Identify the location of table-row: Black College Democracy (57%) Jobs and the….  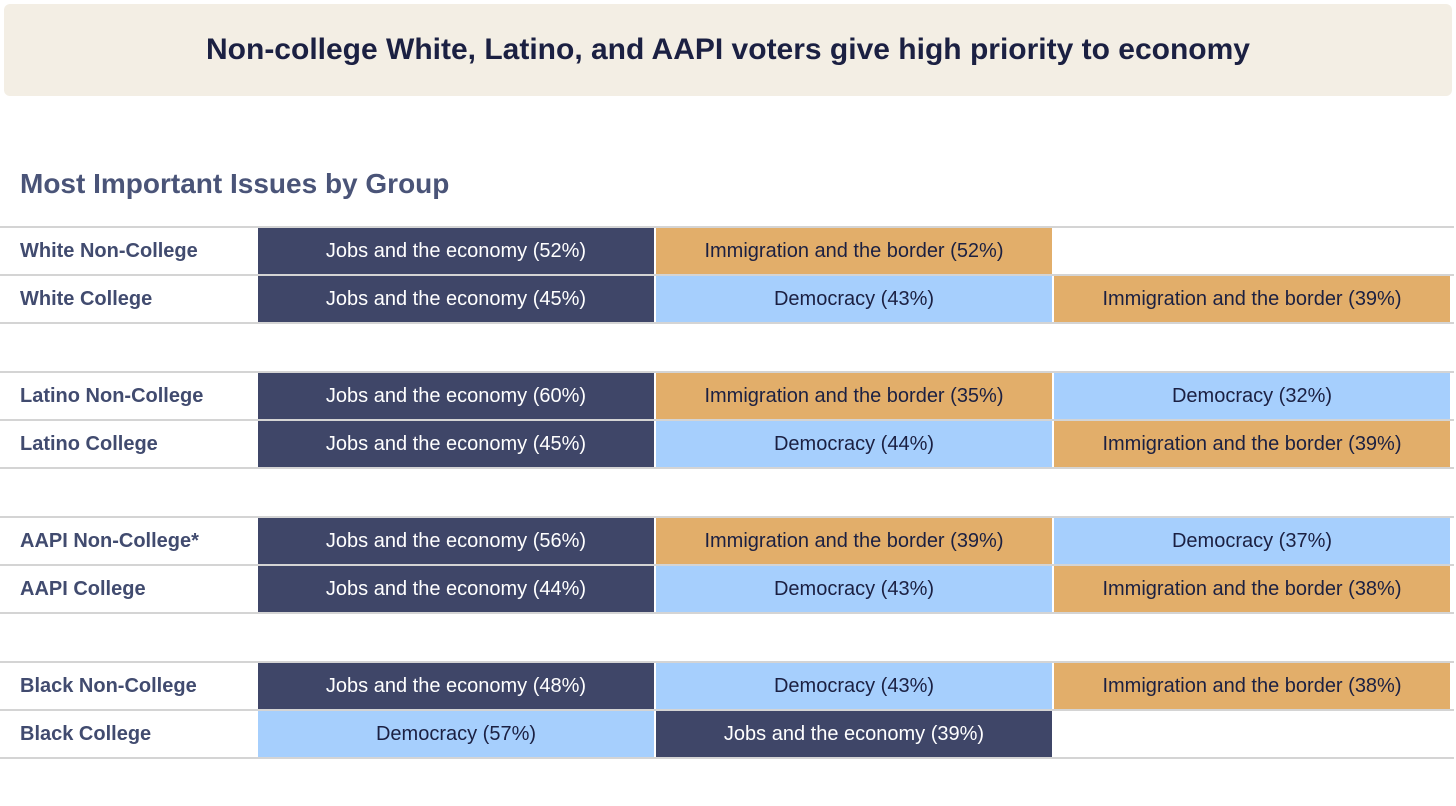
(727, 734).